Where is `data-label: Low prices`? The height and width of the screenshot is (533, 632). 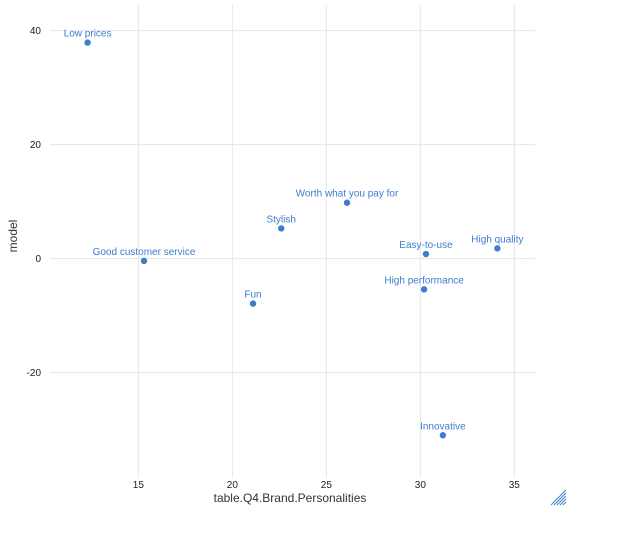 data-label: Low prices is located at coordinates (88, 34).